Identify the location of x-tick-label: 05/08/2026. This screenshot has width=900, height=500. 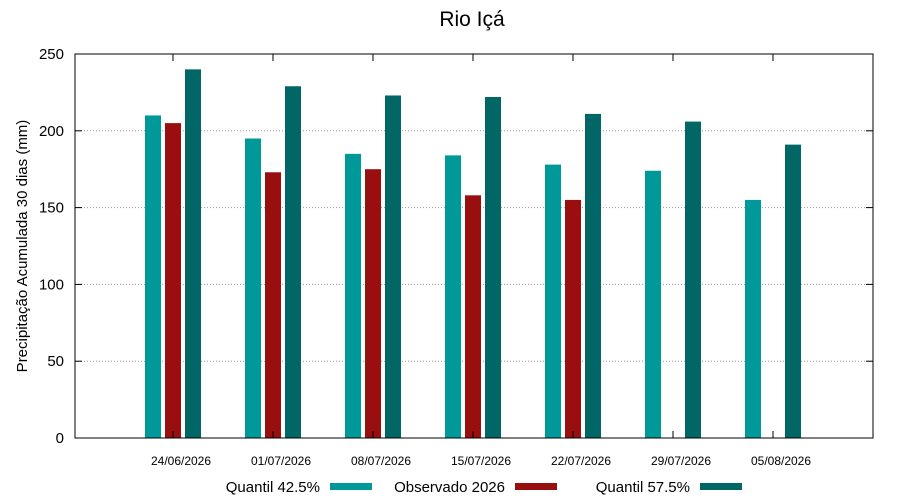
(781, 461).